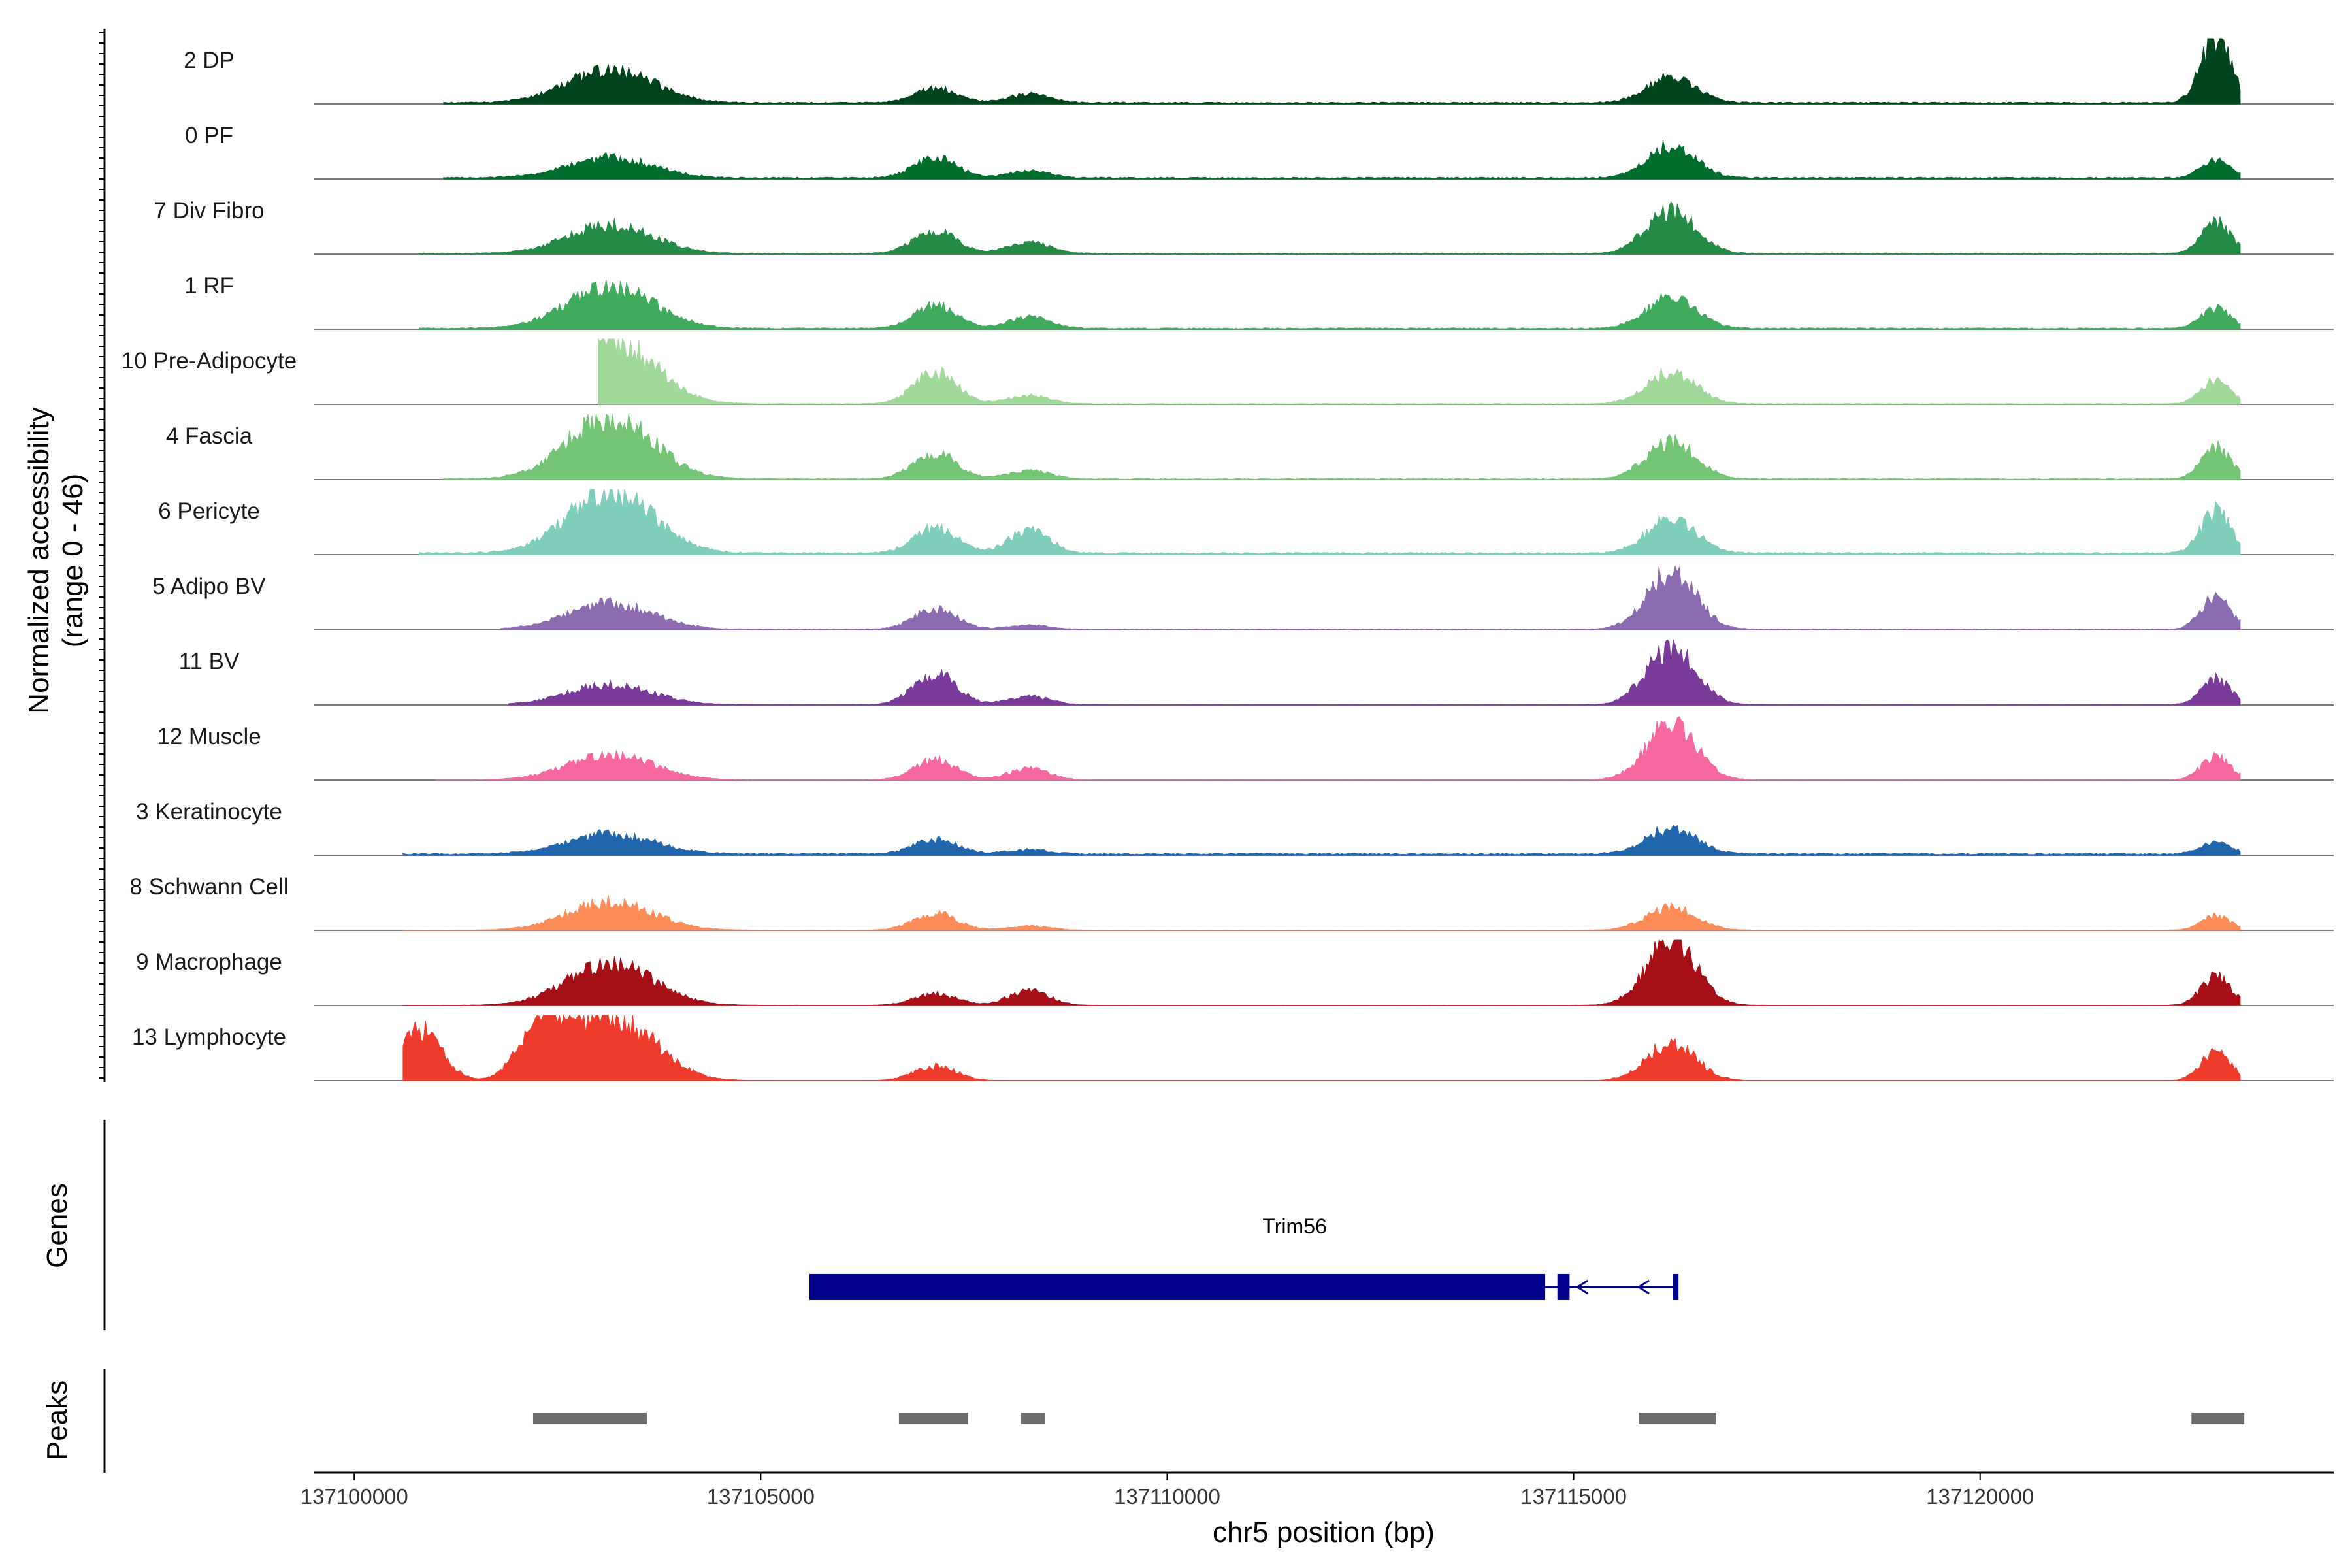 This screenshot has height=1568, width=2352. Describe the element at coordinates (761, 1496) in the screenshot. I see `x-tick-label: 137105000` at that location.